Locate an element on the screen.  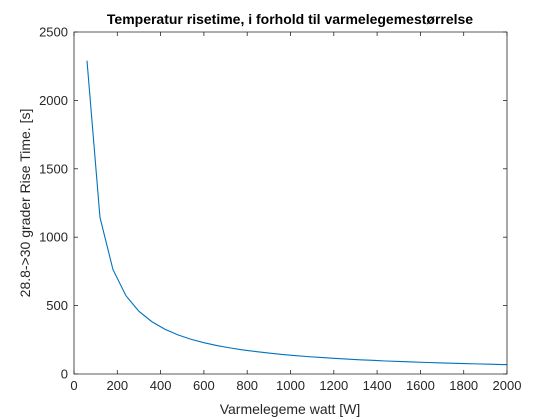
y-tick-label: 2000 is located at coordinates (53, 100).